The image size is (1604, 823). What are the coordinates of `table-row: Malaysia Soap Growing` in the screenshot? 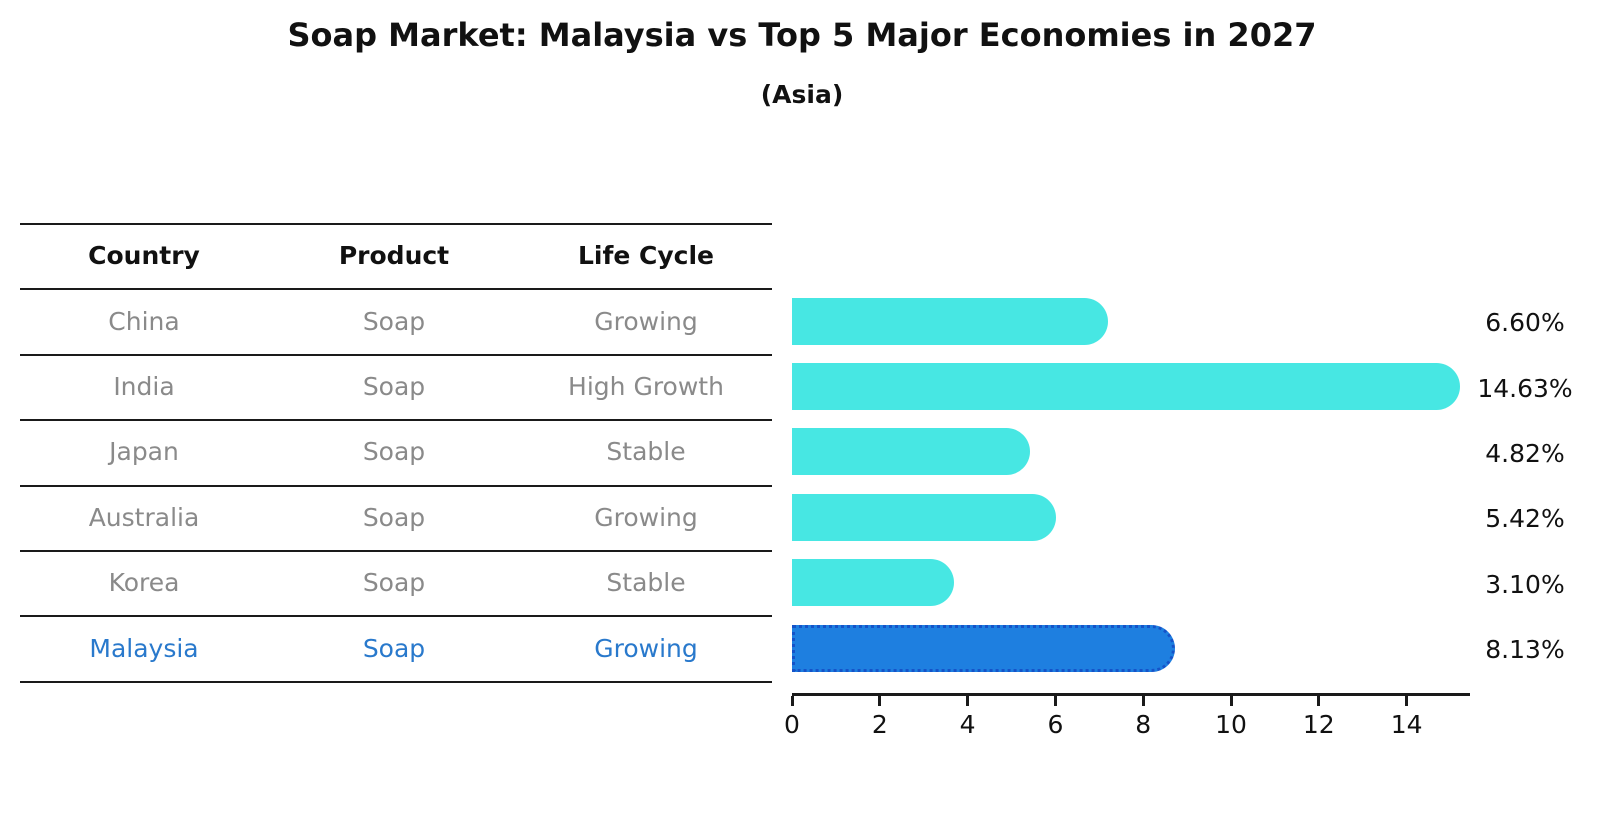 It's located at (396, 647).